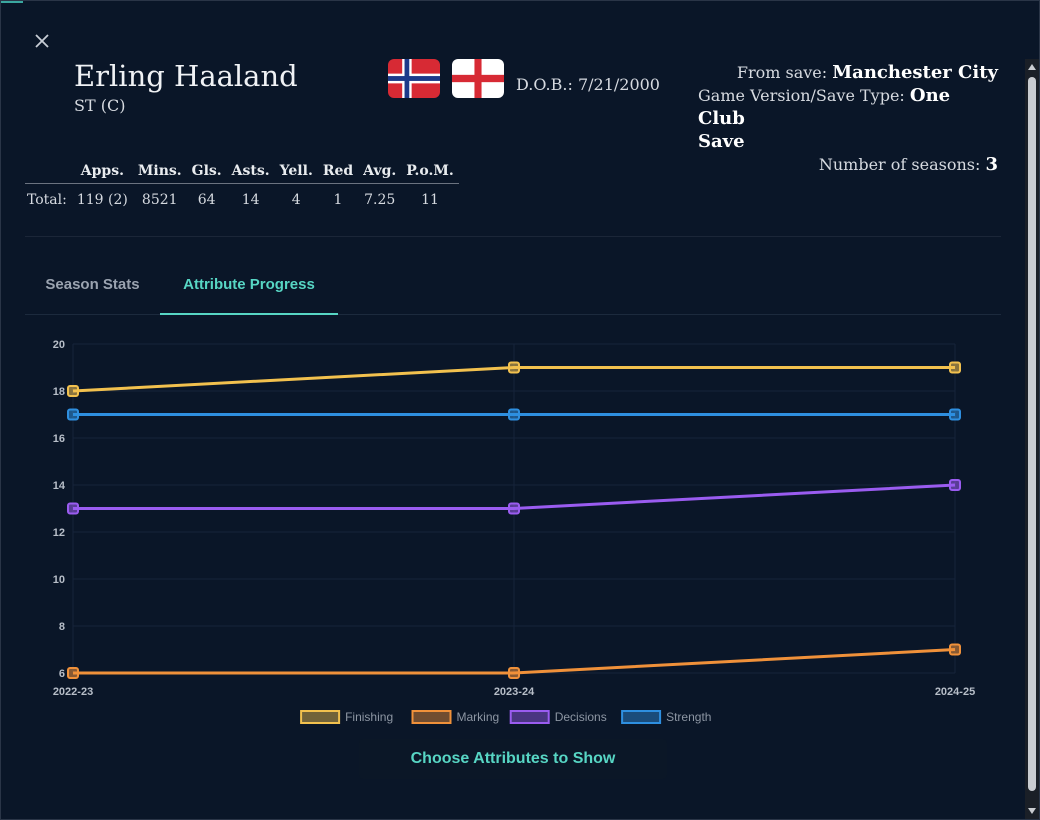 The width and height of the screenshot is (1040, 820). What do you see at coordinates (249, 290) in the screenshot?
I see `tab-attribute-progress: Attribute Progress` at bounding box center [249, 290].